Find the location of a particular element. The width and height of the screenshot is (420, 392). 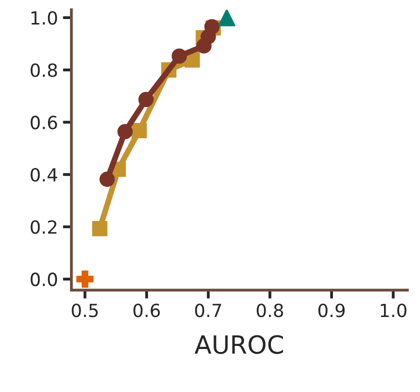

y-tick-label: 0.2 is located at coordinates (43, 227).